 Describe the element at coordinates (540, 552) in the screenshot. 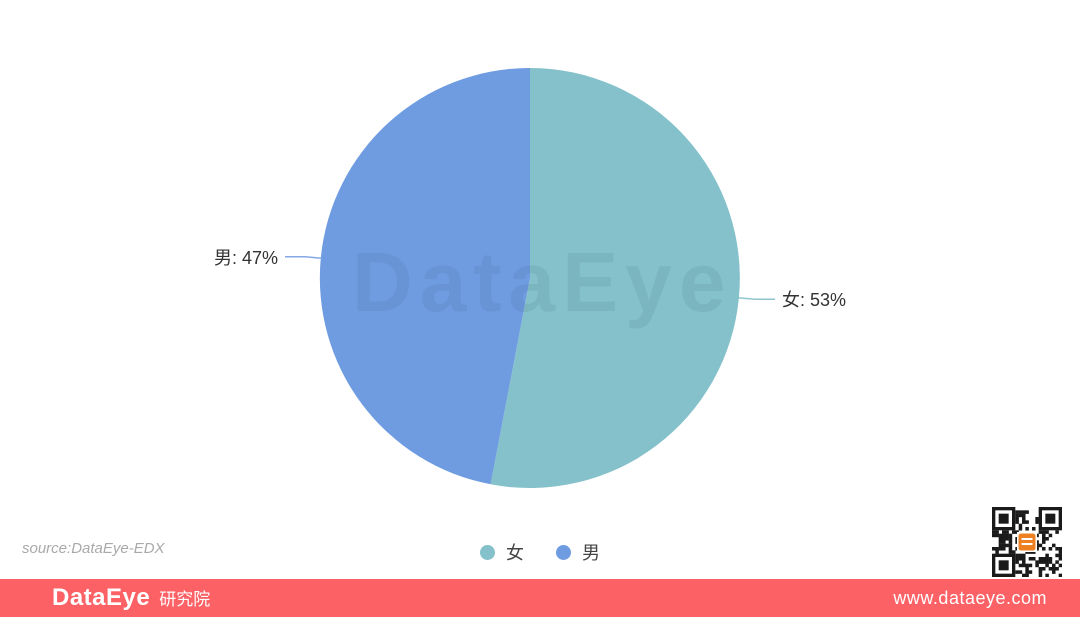

I see `legend: 女 男` at that location.